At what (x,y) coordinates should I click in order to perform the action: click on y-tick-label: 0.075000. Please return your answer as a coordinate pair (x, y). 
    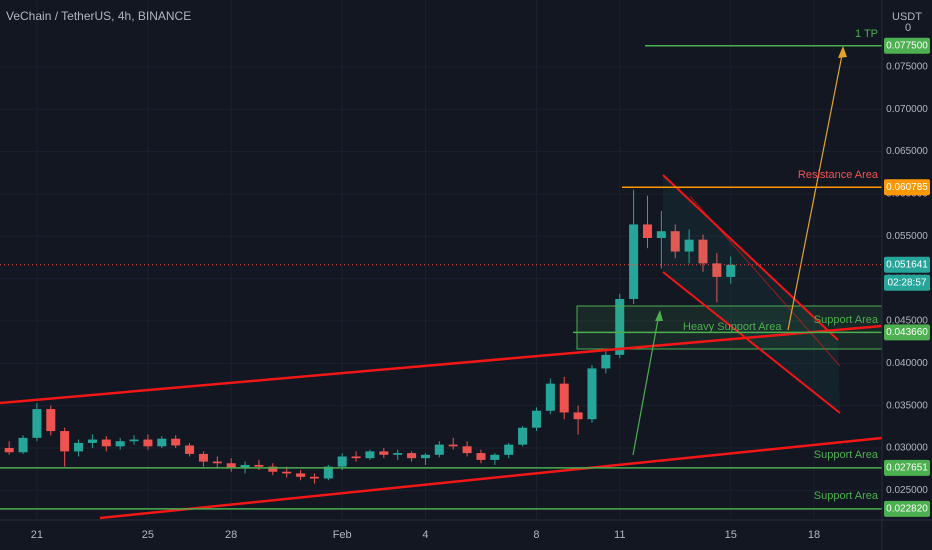
    Looking at the image, I should click on (907, 67).